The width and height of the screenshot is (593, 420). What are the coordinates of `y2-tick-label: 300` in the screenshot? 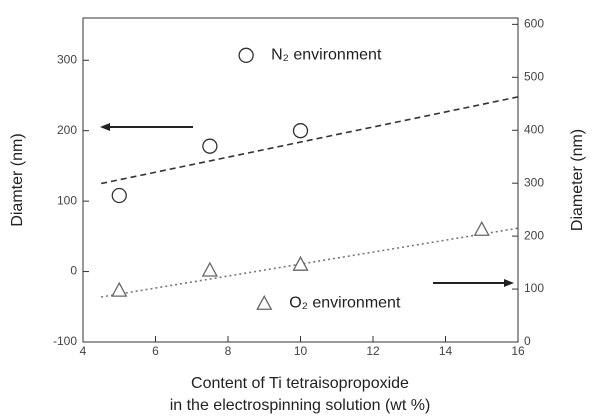 It's located at (534, 182).